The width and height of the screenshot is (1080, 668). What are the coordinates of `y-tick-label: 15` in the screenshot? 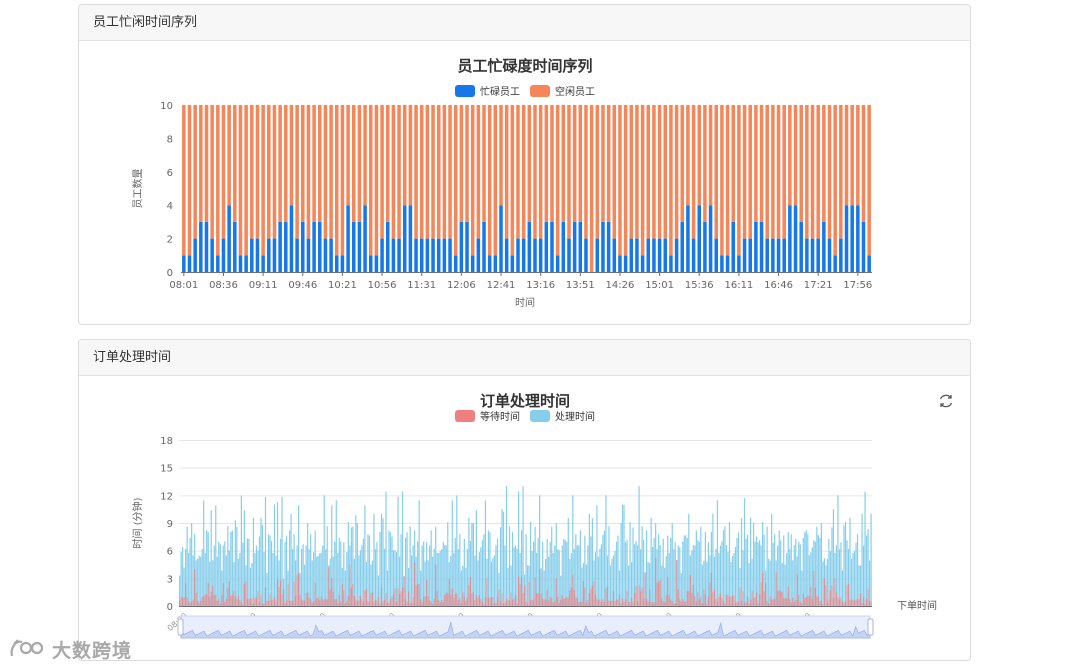 It's located at (166, 469).